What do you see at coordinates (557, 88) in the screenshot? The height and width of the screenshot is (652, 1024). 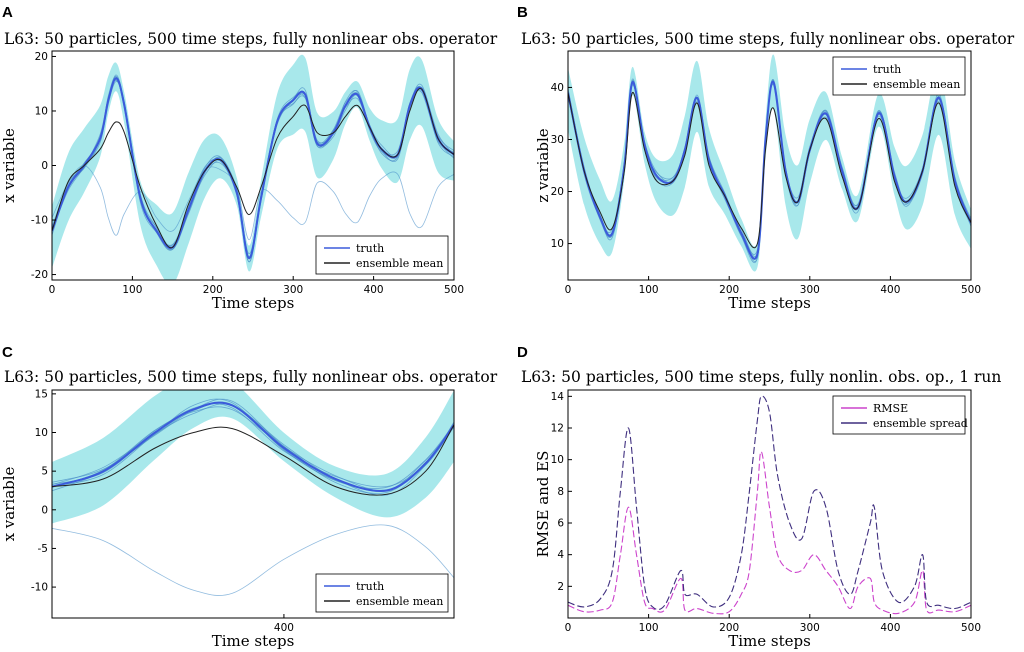 I see `panel-b-ytick-label-3: 40` at bounding box center [557, 88].